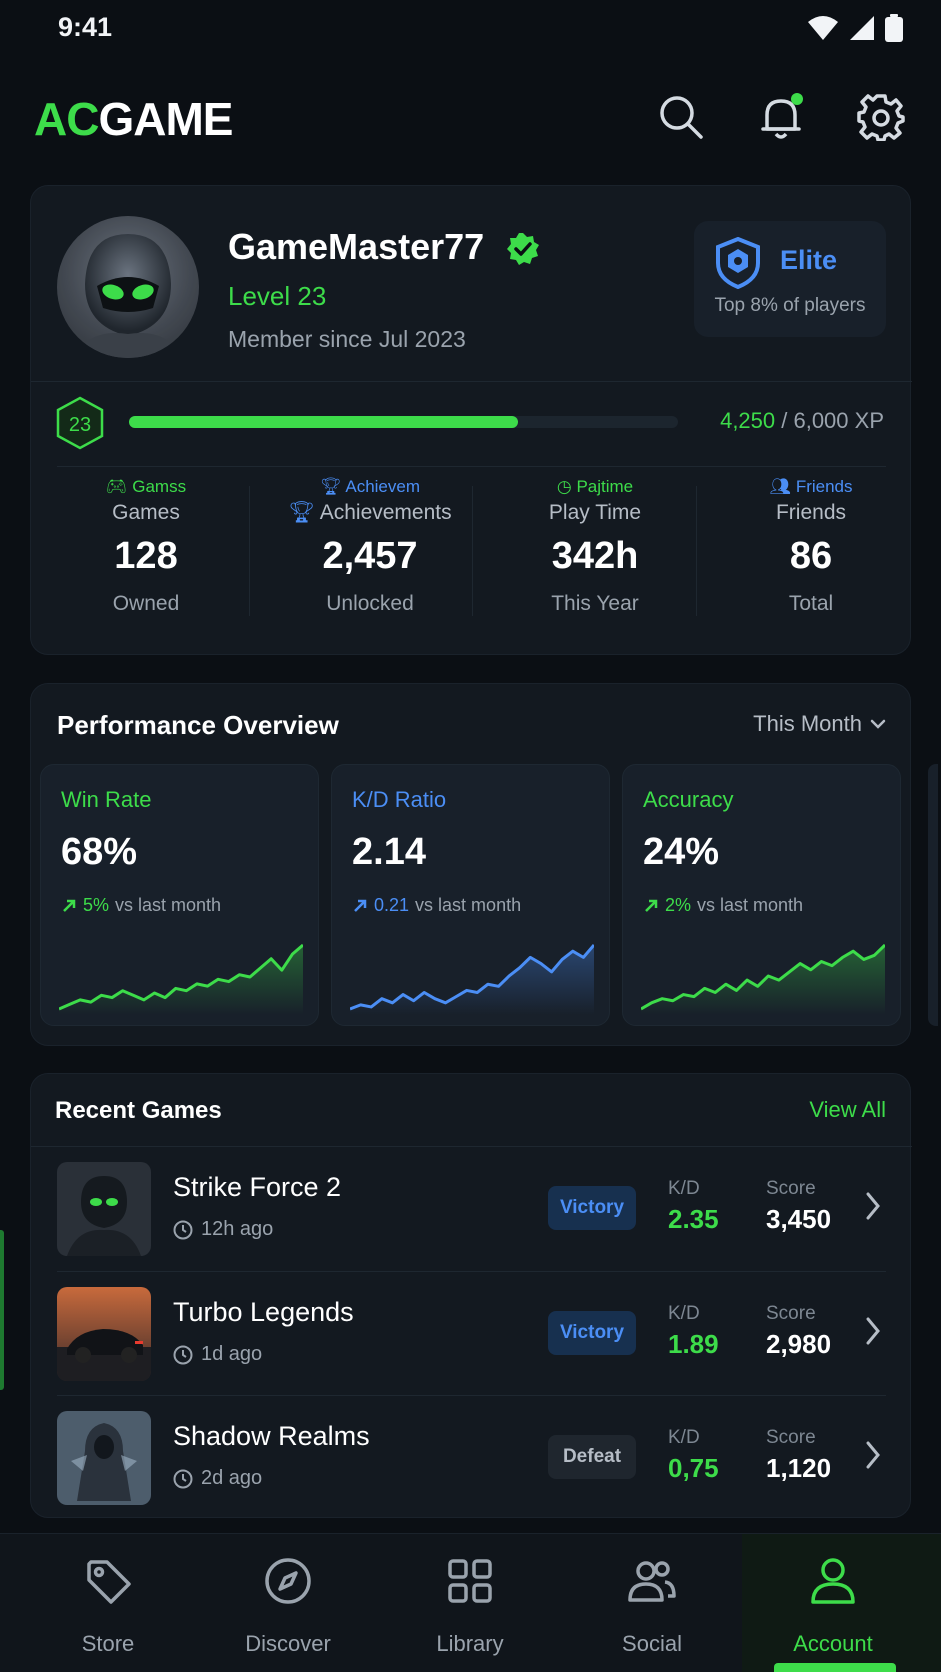  Describe the element at coordinates (80, 425) in the screenshot. I see `level-hex-number: 23` at that location.